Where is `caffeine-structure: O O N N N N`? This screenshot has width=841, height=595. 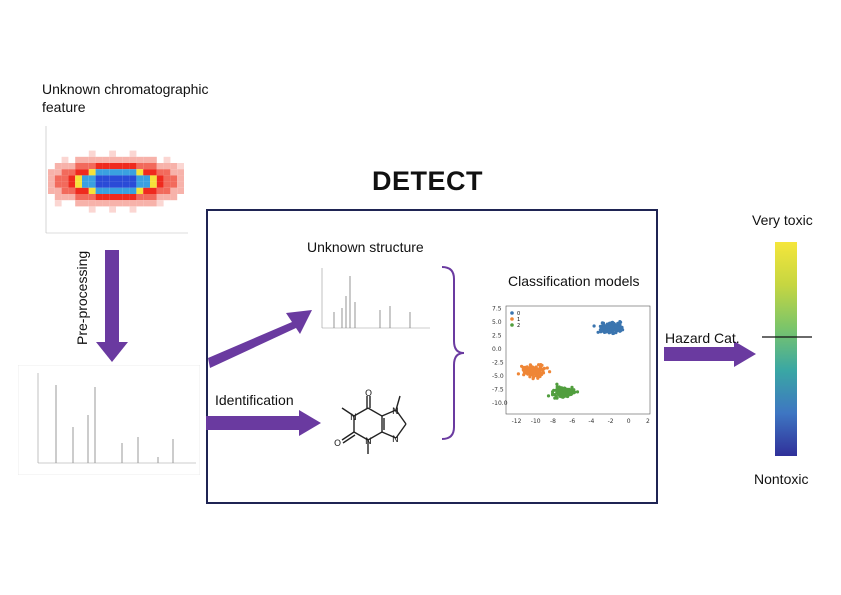 caffeine-structure: O O N N N N is located at coordinates (370, 421).